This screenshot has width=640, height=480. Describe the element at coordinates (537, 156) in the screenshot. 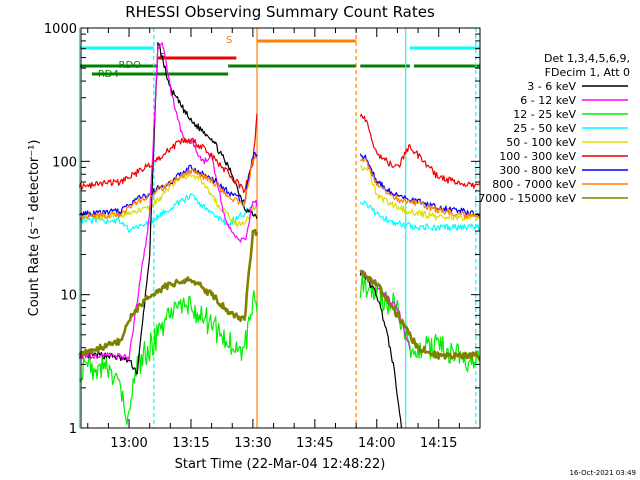

I see `legend-label-100-300-kev: 100 - 300 keV` at that location.